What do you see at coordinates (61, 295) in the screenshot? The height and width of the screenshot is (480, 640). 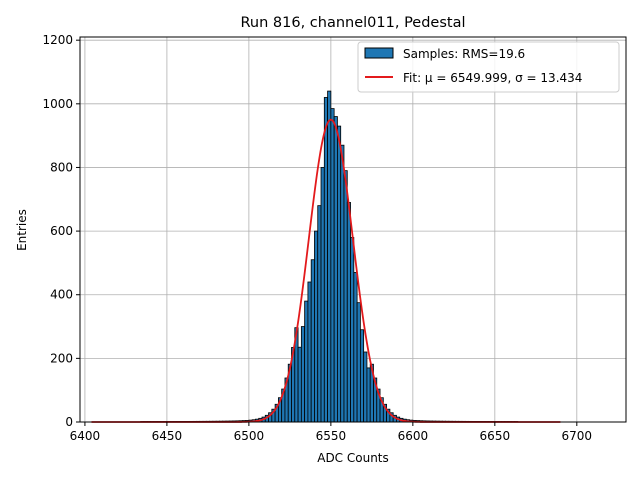 I see `y-tick-label: 400` at bounding box center [61, 295].